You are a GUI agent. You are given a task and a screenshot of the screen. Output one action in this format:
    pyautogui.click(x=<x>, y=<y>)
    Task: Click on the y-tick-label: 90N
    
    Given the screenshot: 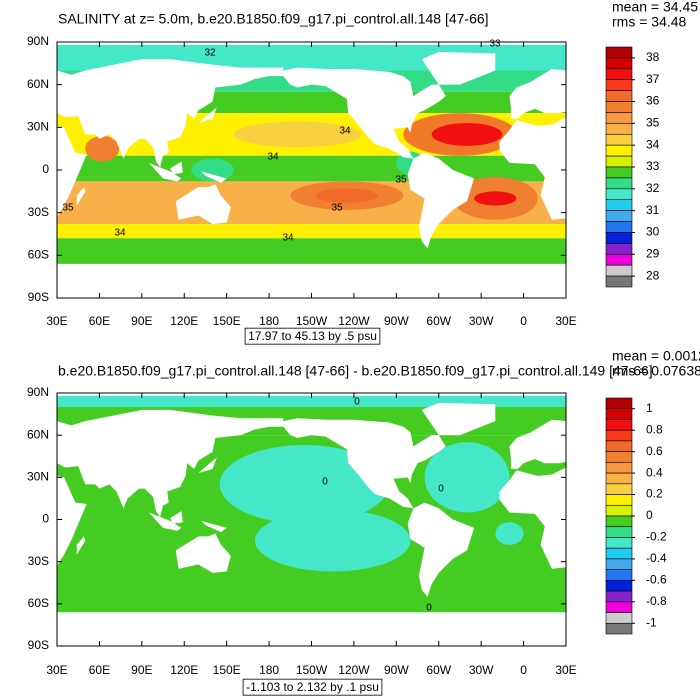 What is the action you would take?
    pyautogui.click(x=38, y=392)
    